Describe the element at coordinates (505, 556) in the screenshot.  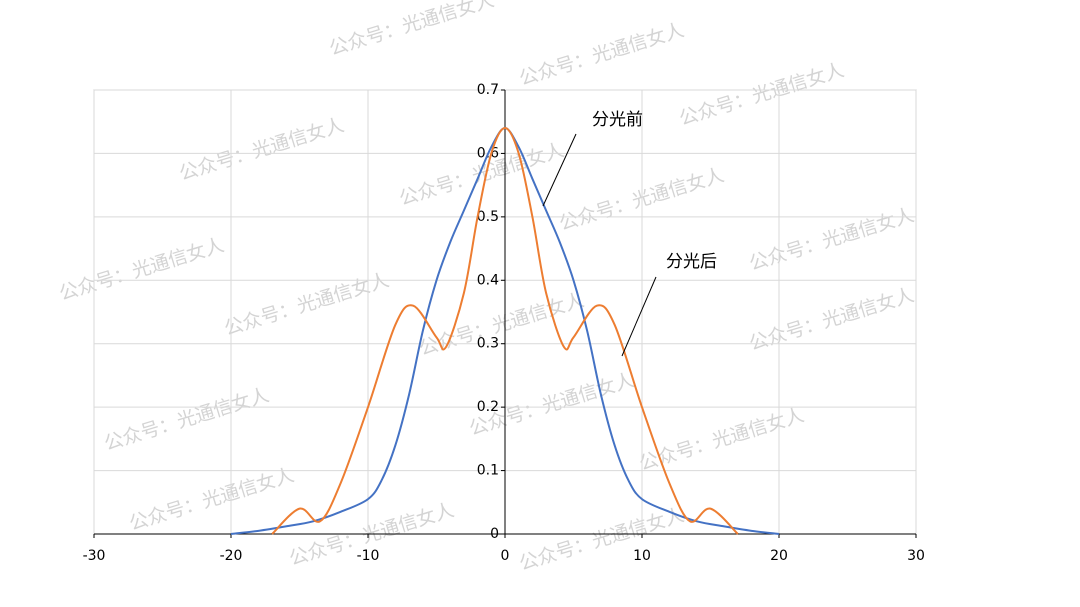
I see `x-tick-label: 0` at that location.